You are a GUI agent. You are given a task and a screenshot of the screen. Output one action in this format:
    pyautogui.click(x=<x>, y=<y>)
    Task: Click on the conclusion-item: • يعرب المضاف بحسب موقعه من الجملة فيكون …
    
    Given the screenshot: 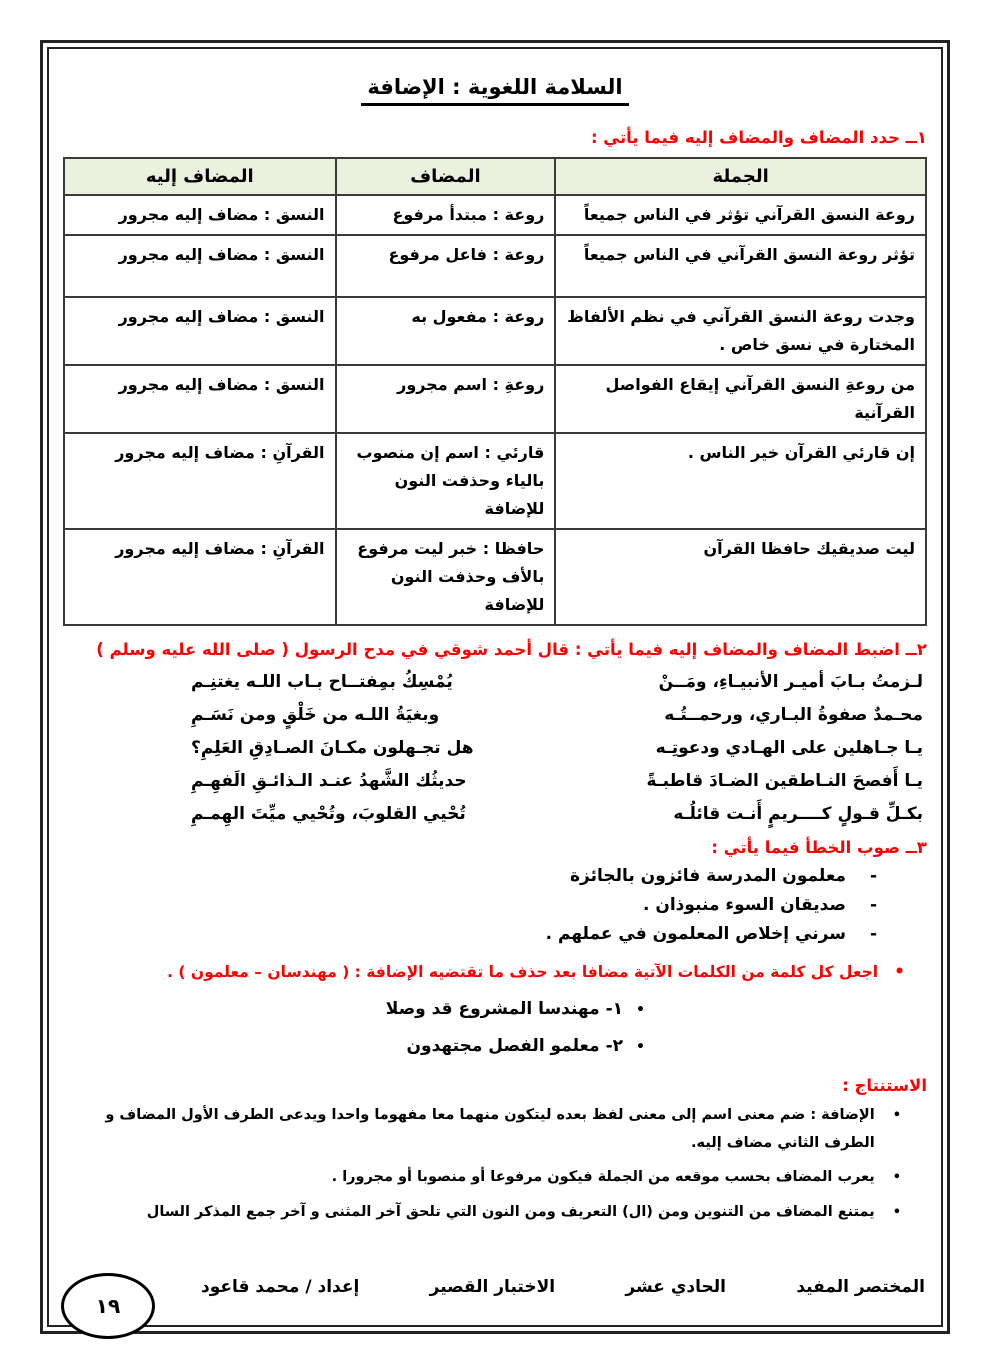 What is the action you would take?
    pyautogui.click(x=495, y=1178)
    